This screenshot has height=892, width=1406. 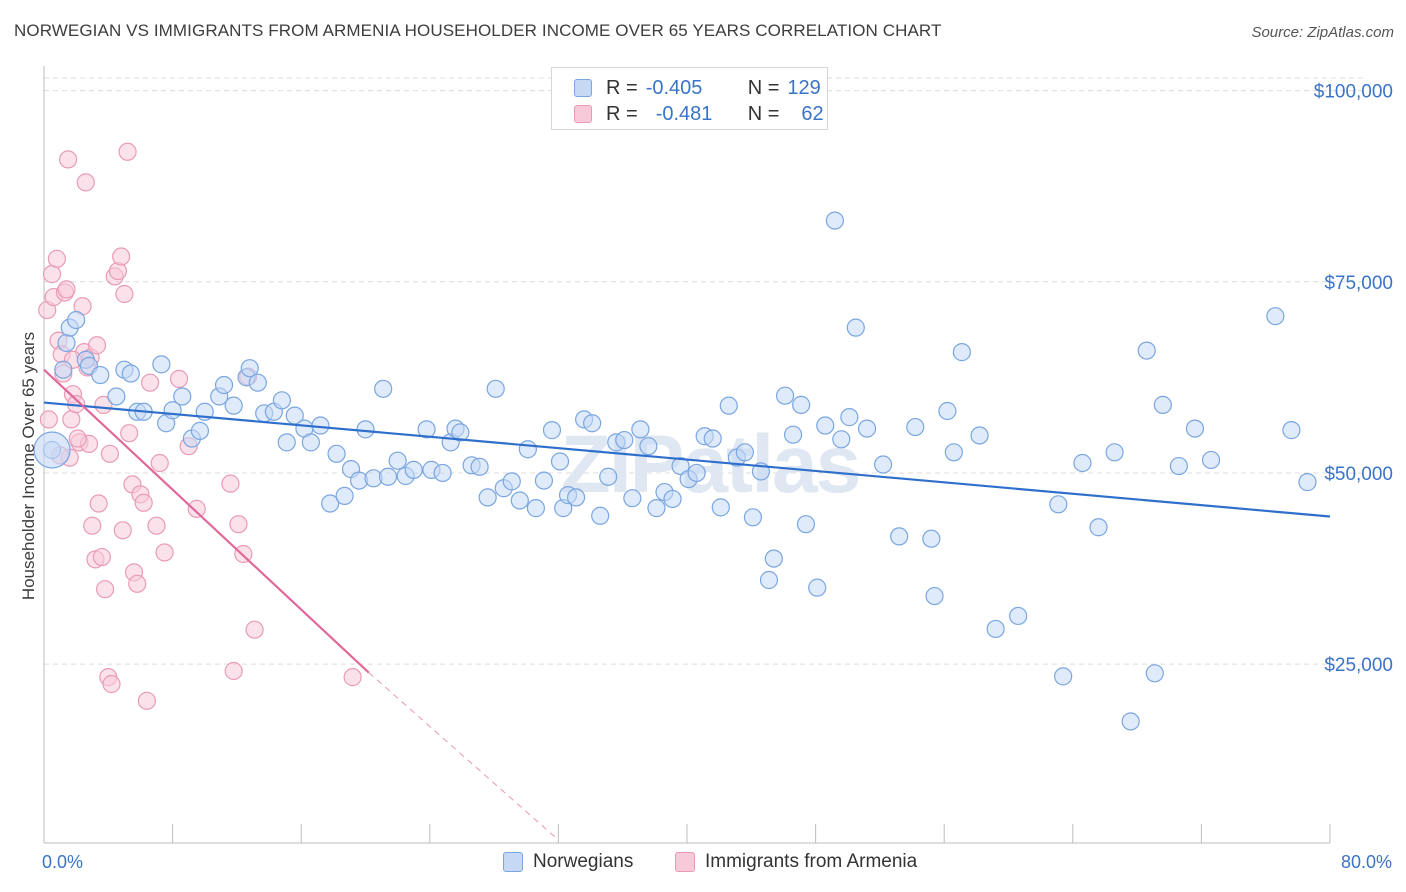 I want to click on y-tick-label: $100,000, so click(x=1353, y=92).